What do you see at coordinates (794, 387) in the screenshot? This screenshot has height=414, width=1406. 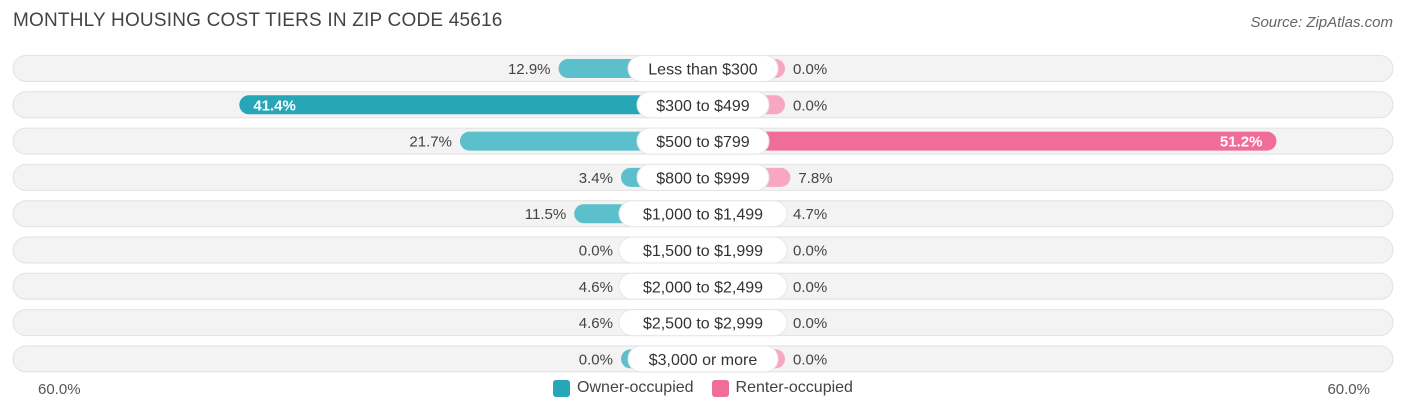 I see `legend-label-renter: Renter-occupied` at bounding box center [794, 387].